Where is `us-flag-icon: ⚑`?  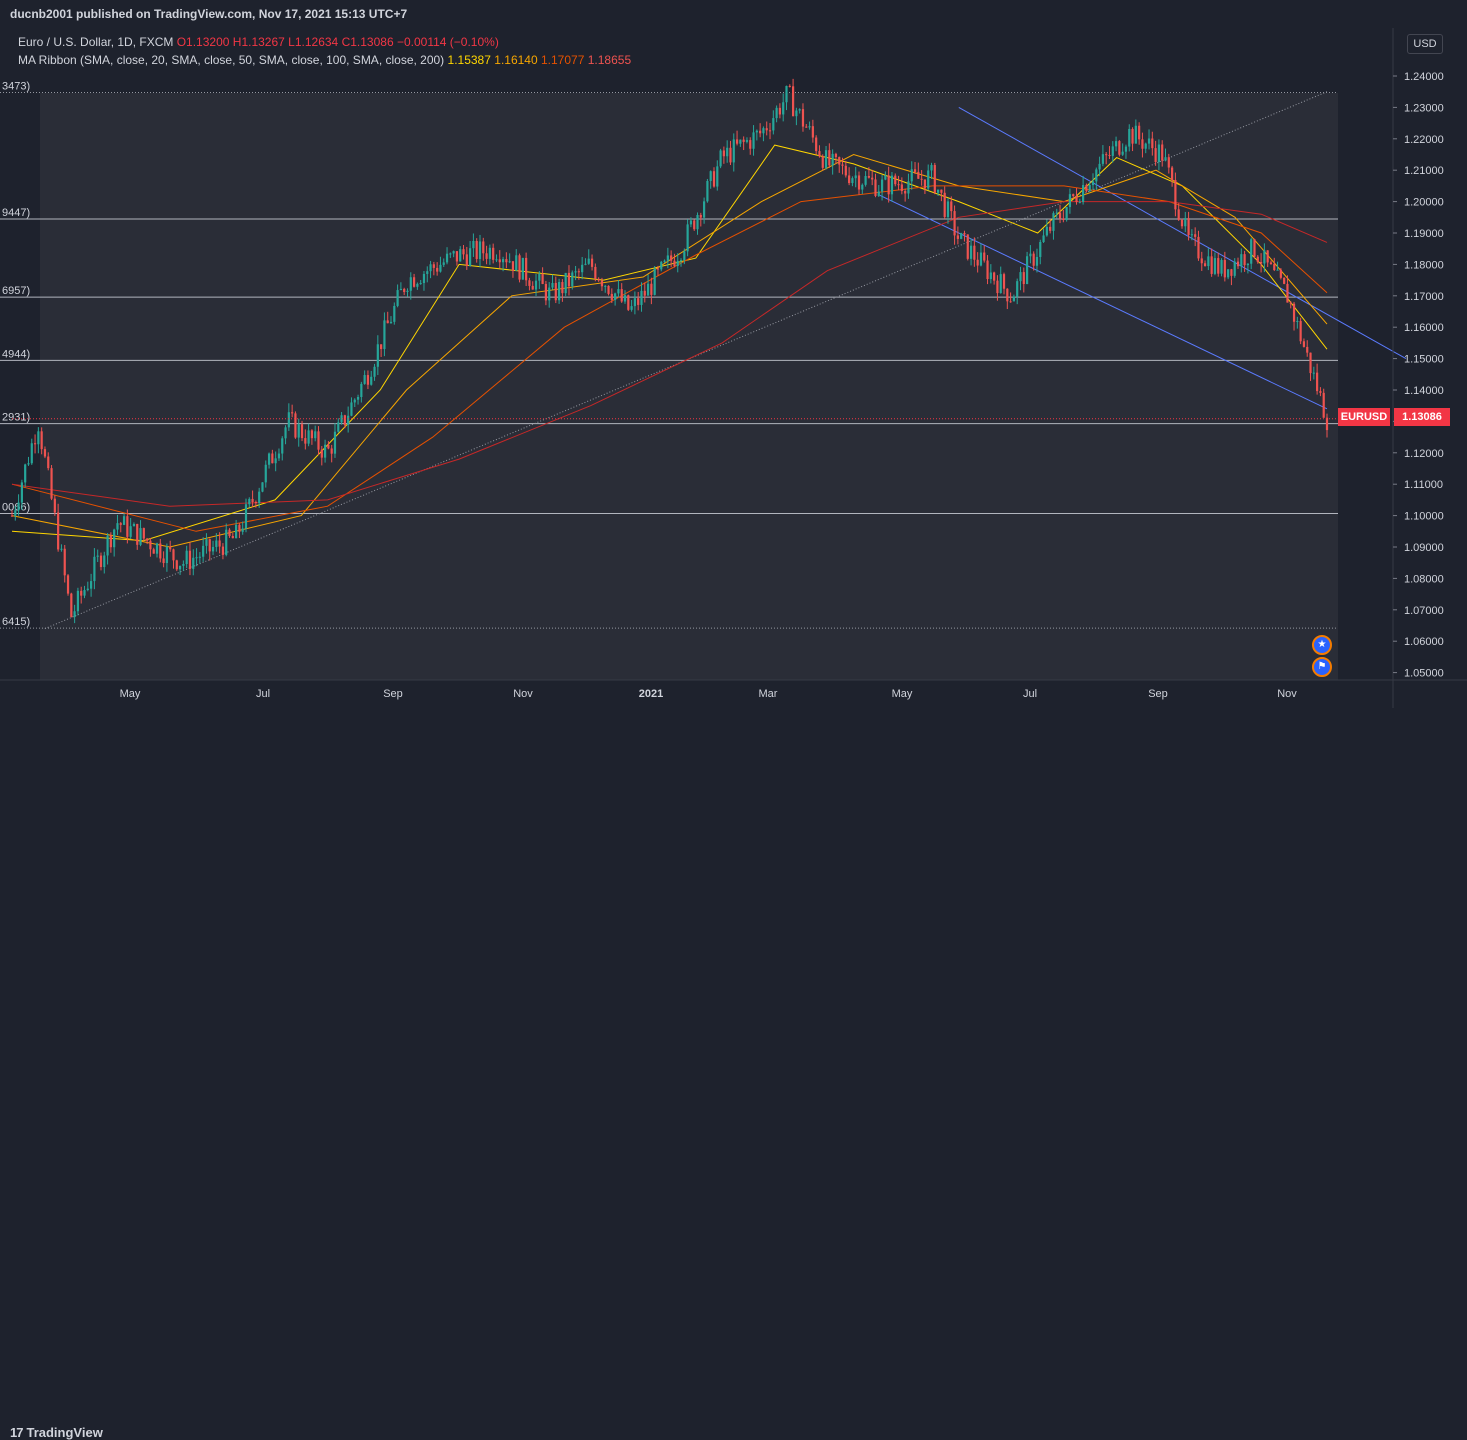
us-flag-icon: ⚑ is located at coordinates (1322, 667).